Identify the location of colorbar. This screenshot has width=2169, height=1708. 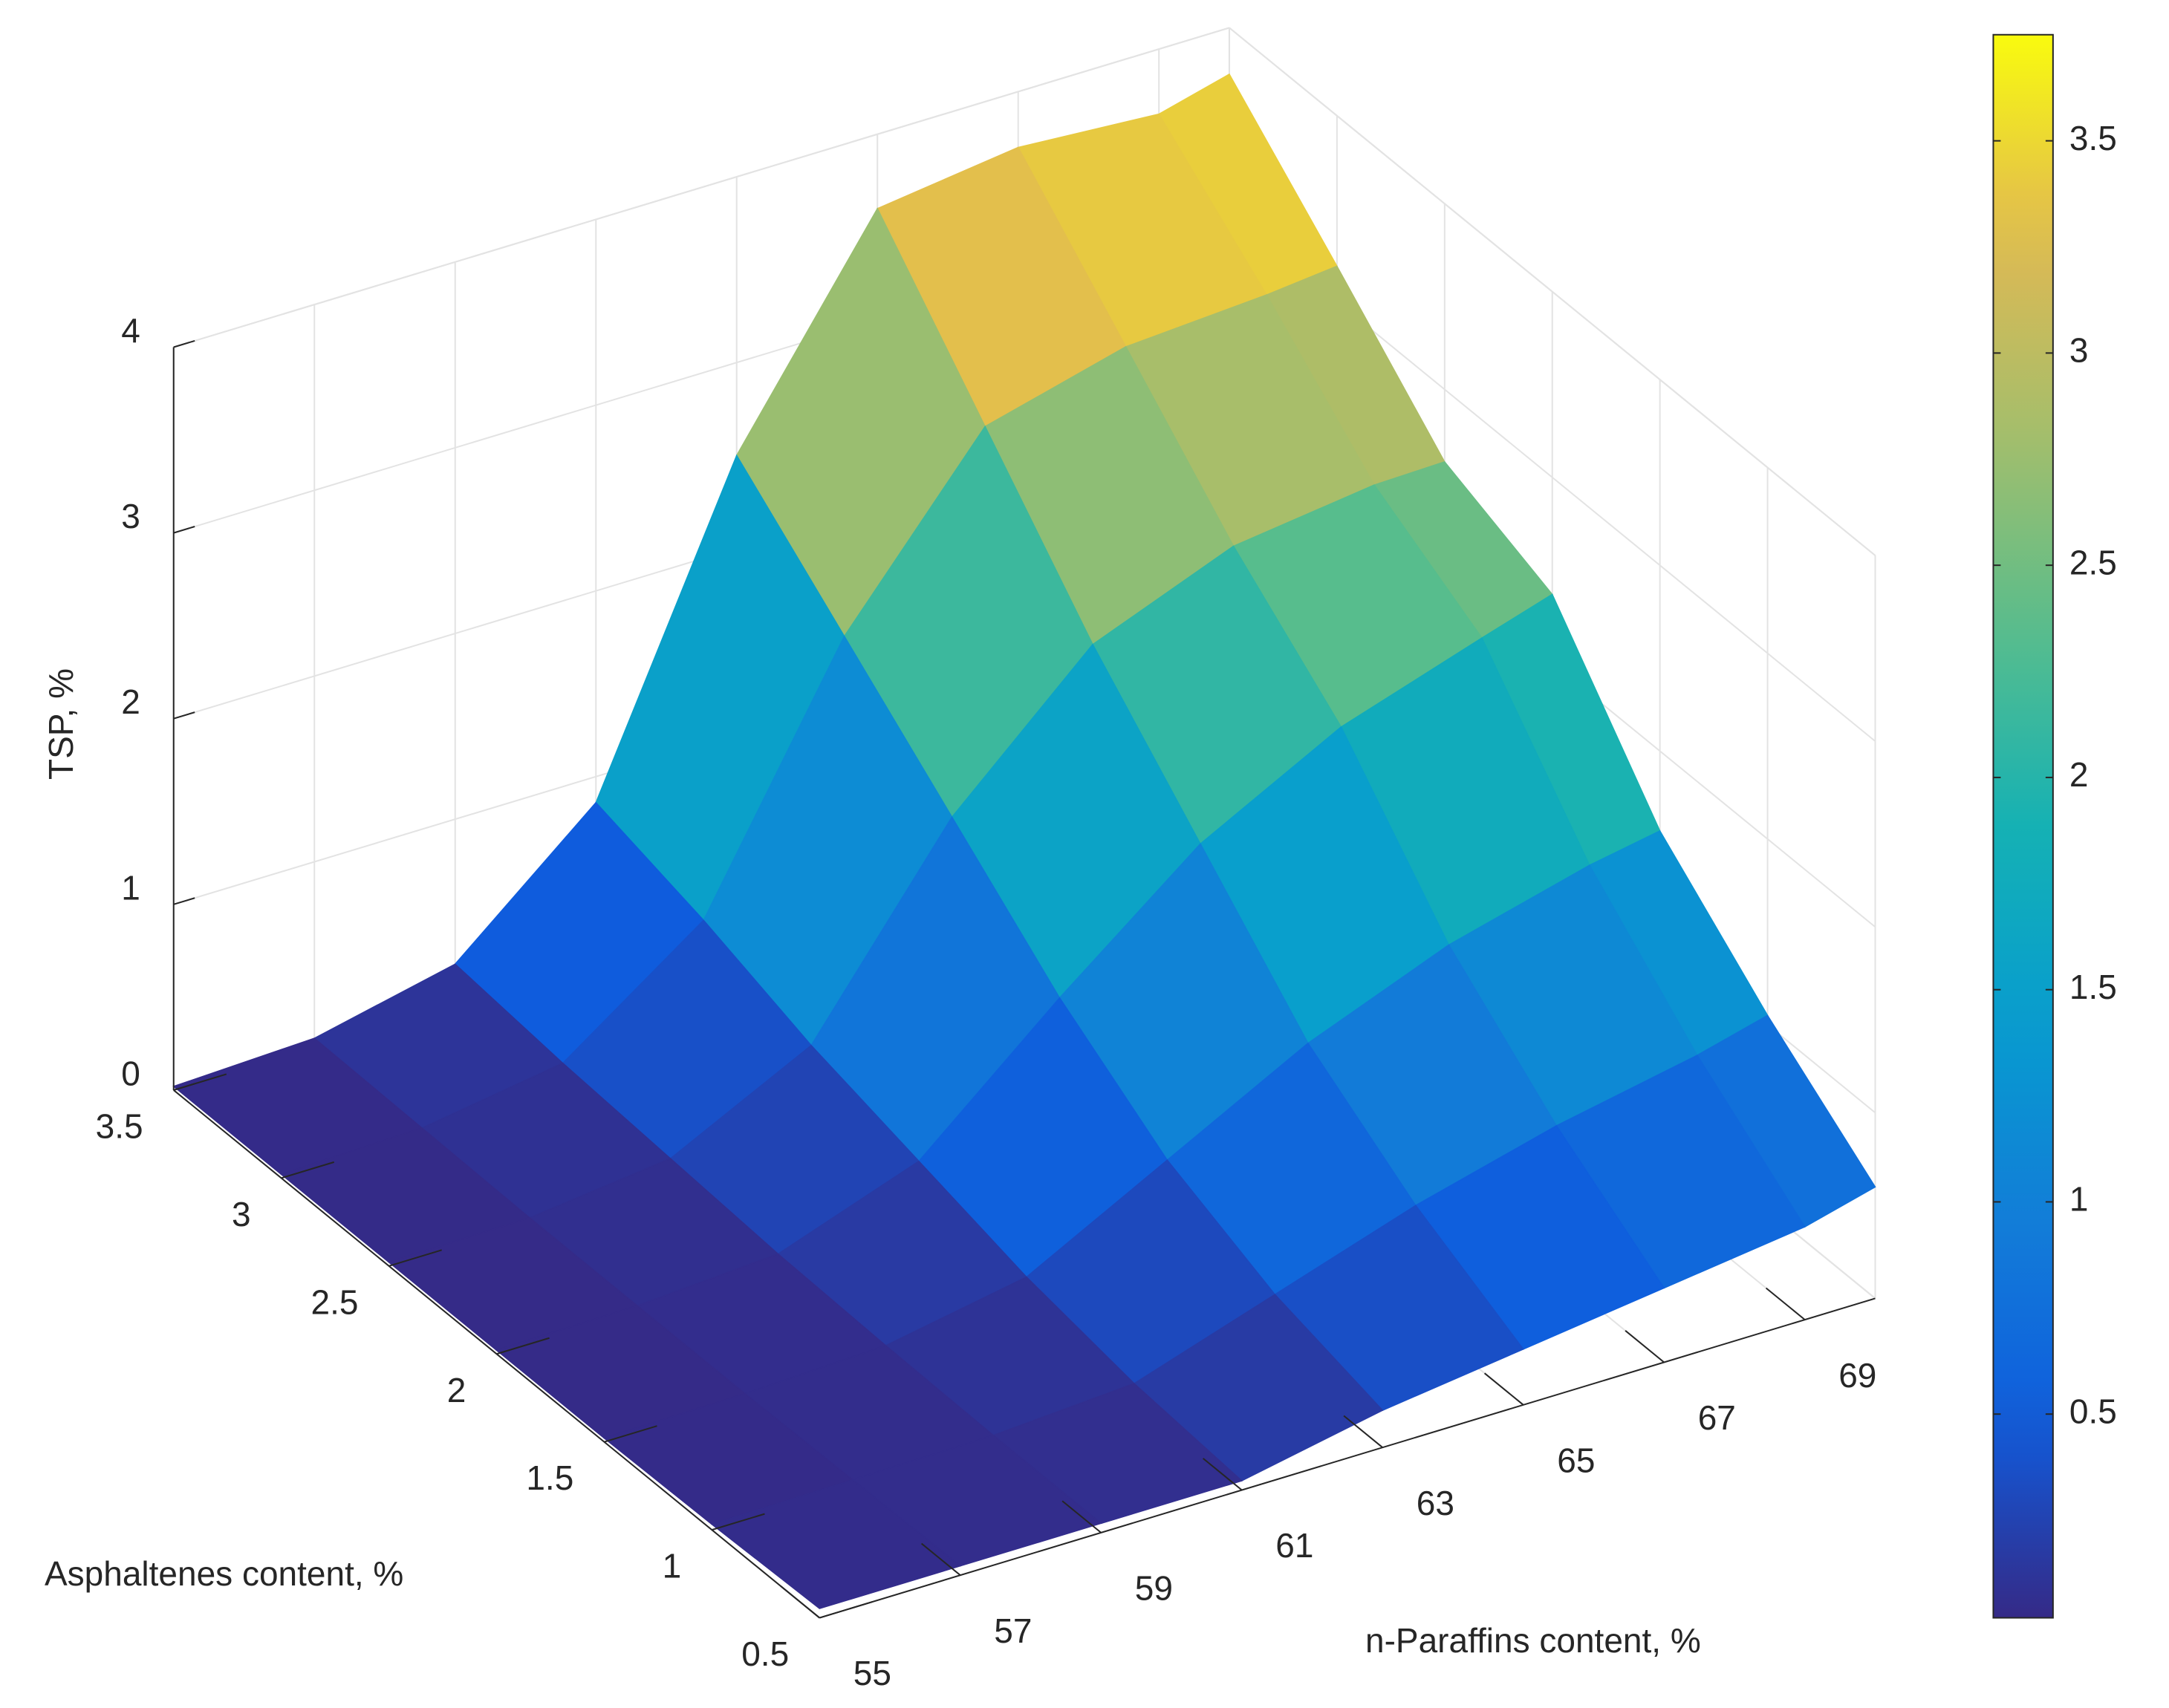
(2023, 826).